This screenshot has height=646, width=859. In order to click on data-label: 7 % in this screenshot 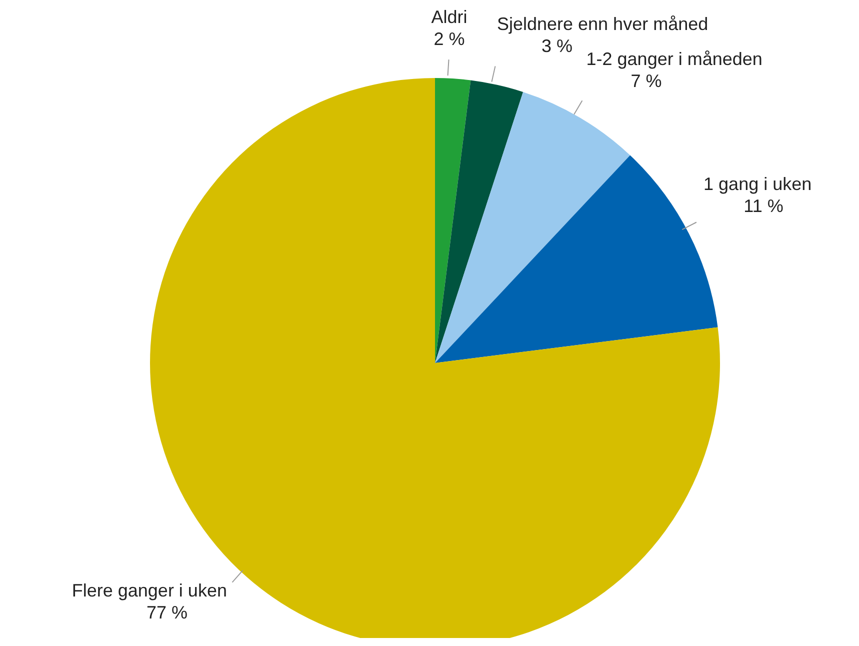, I will do `click(646, 81)`.